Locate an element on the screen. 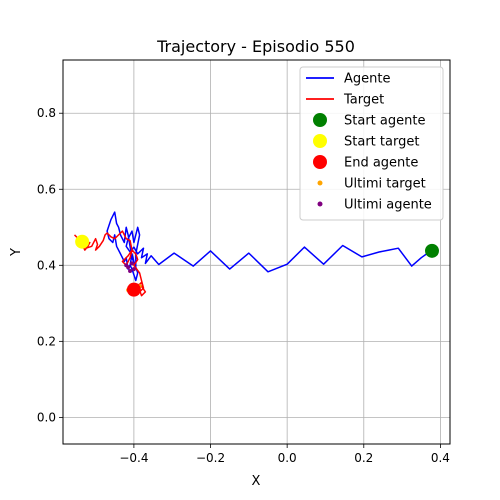 The width and height of the screenshot is (500, 500). x-axis-label: X is located at coordinates (256, 481).